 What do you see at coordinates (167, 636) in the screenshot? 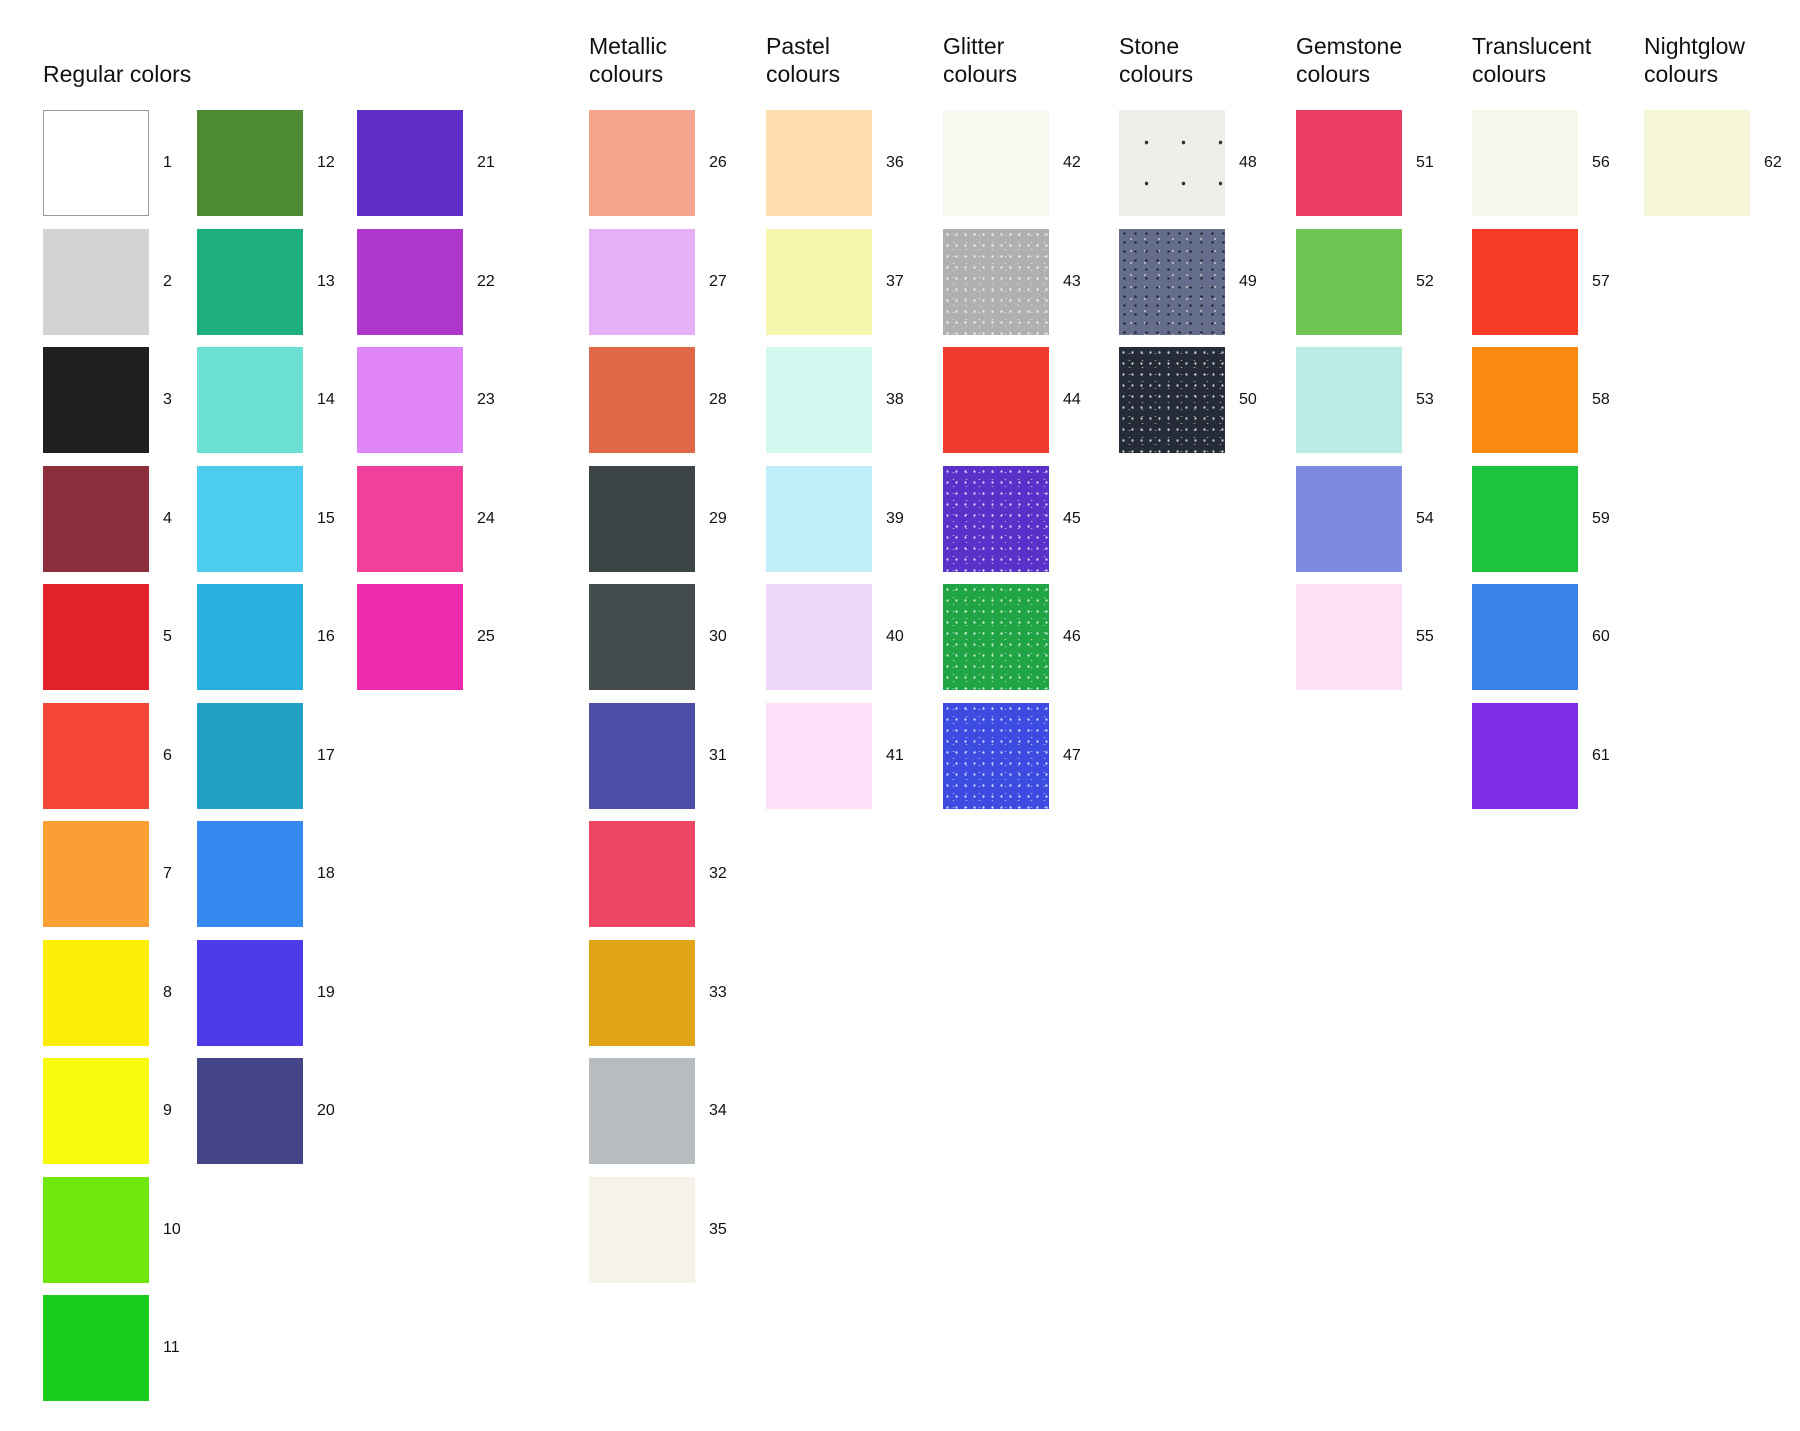
I see `swatch-number: 5` at bounding box center [167, 636].